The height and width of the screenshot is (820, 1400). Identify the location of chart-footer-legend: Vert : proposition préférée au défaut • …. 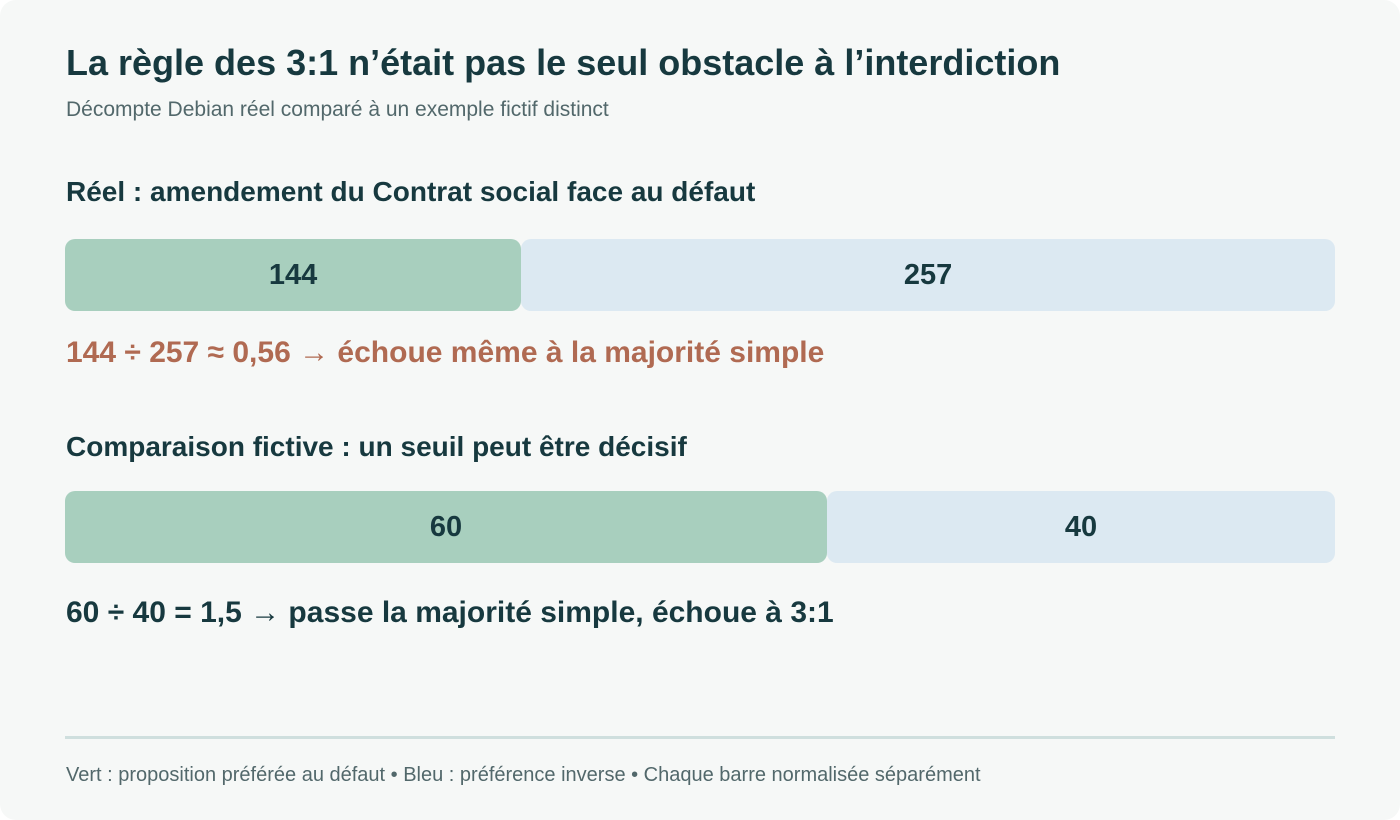
(523, 775).